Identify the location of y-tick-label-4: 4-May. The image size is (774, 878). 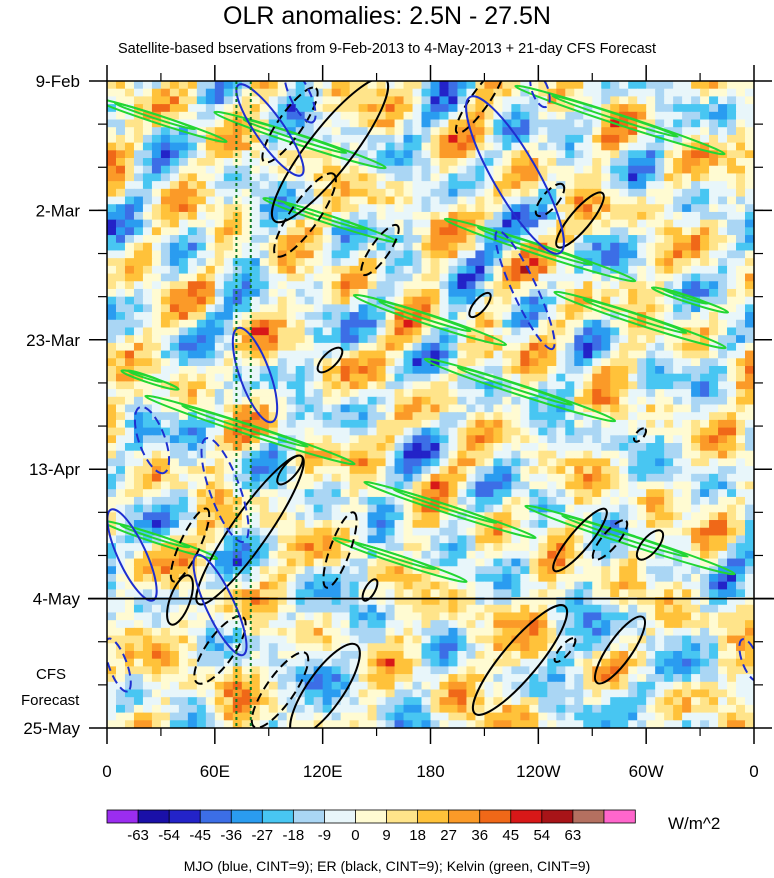
(57, 599).